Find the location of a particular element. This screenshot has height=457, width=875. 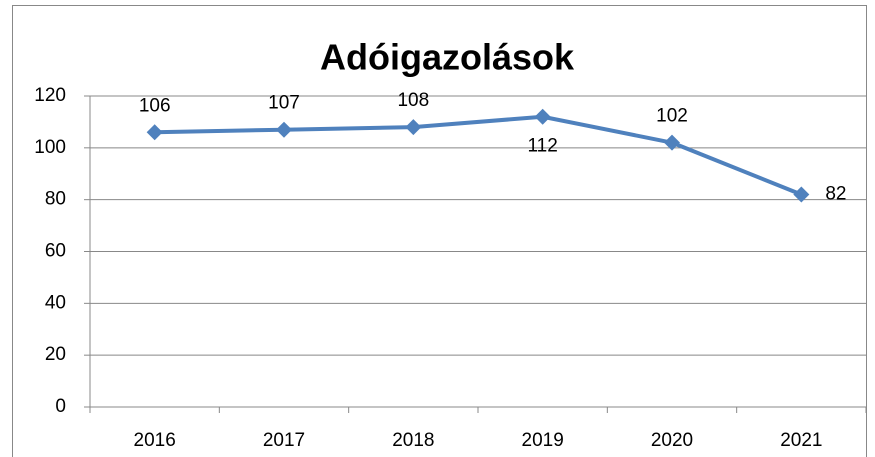

y-tick-label: 120 is located at coordinates (50, 95).